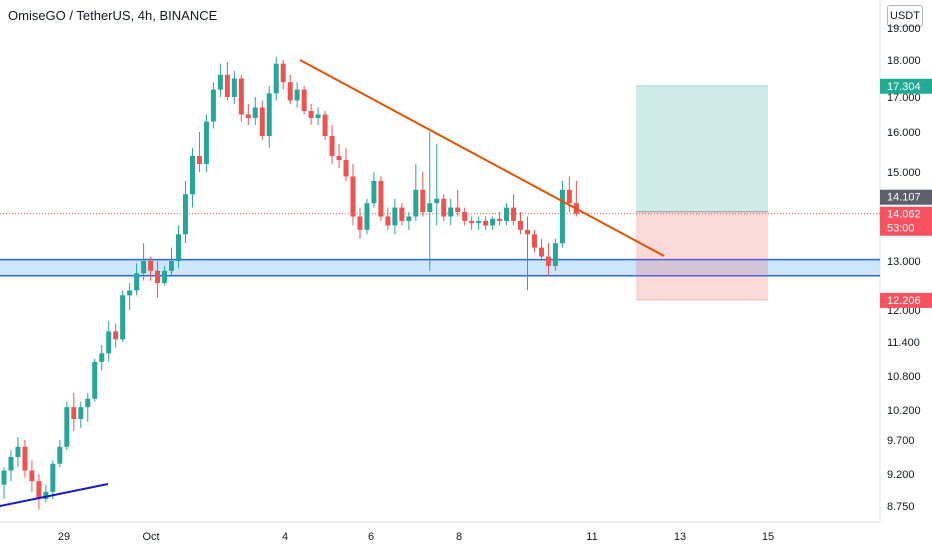 The width and height of the screenshot is (932, 550). I want to click on price-tag-label: 14.062, so click(904, 215).